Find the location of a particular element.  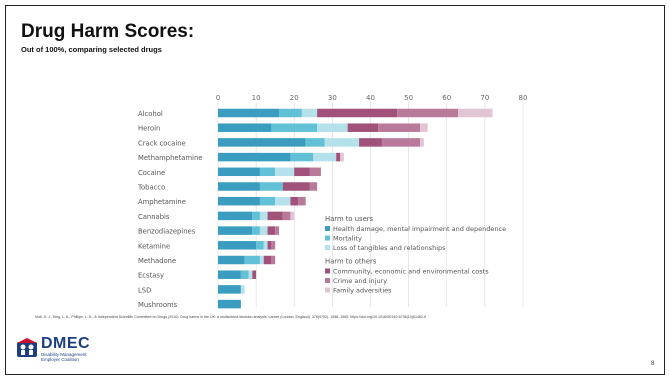

category-label: Ecstasy is located at coordinates (151, 276).